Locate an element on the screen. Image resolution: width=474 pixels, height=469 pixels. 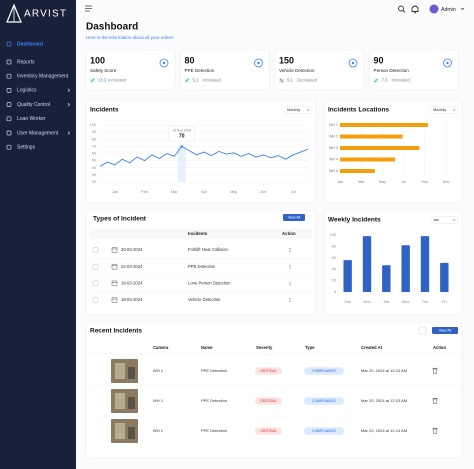
created-at: Mar 20, 2024 at 12:13 AM is located at coordinates (384, 400).